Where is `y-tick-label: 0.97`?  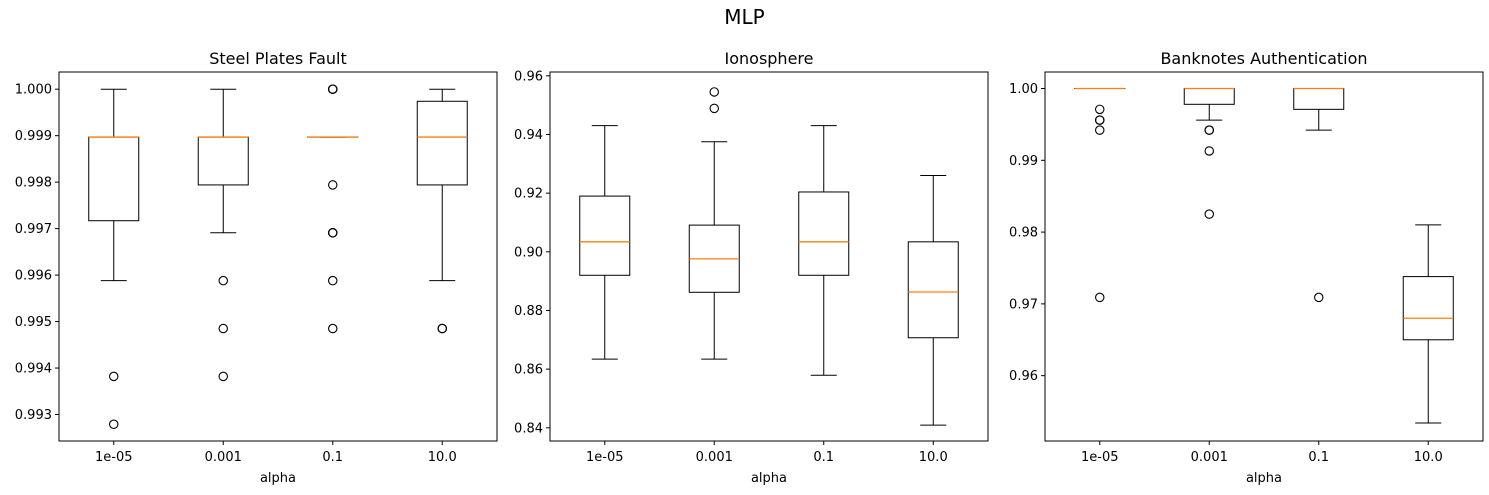 y-tick-label: 0.97 is located at coordinates (1023, 304).